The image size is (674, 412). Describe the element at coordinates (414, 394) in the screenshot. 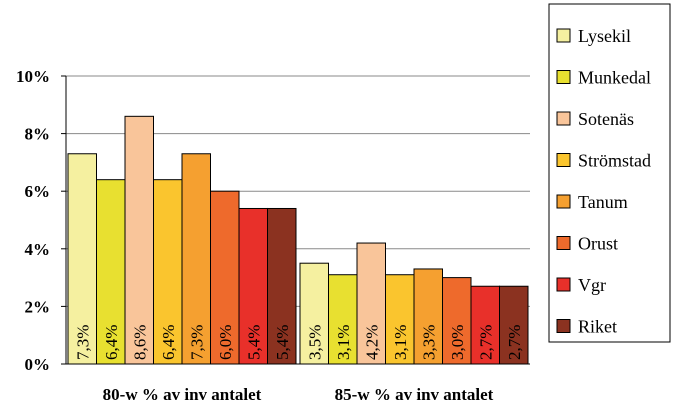

I see `category-label: 85-w % av inv antalet` at that location.